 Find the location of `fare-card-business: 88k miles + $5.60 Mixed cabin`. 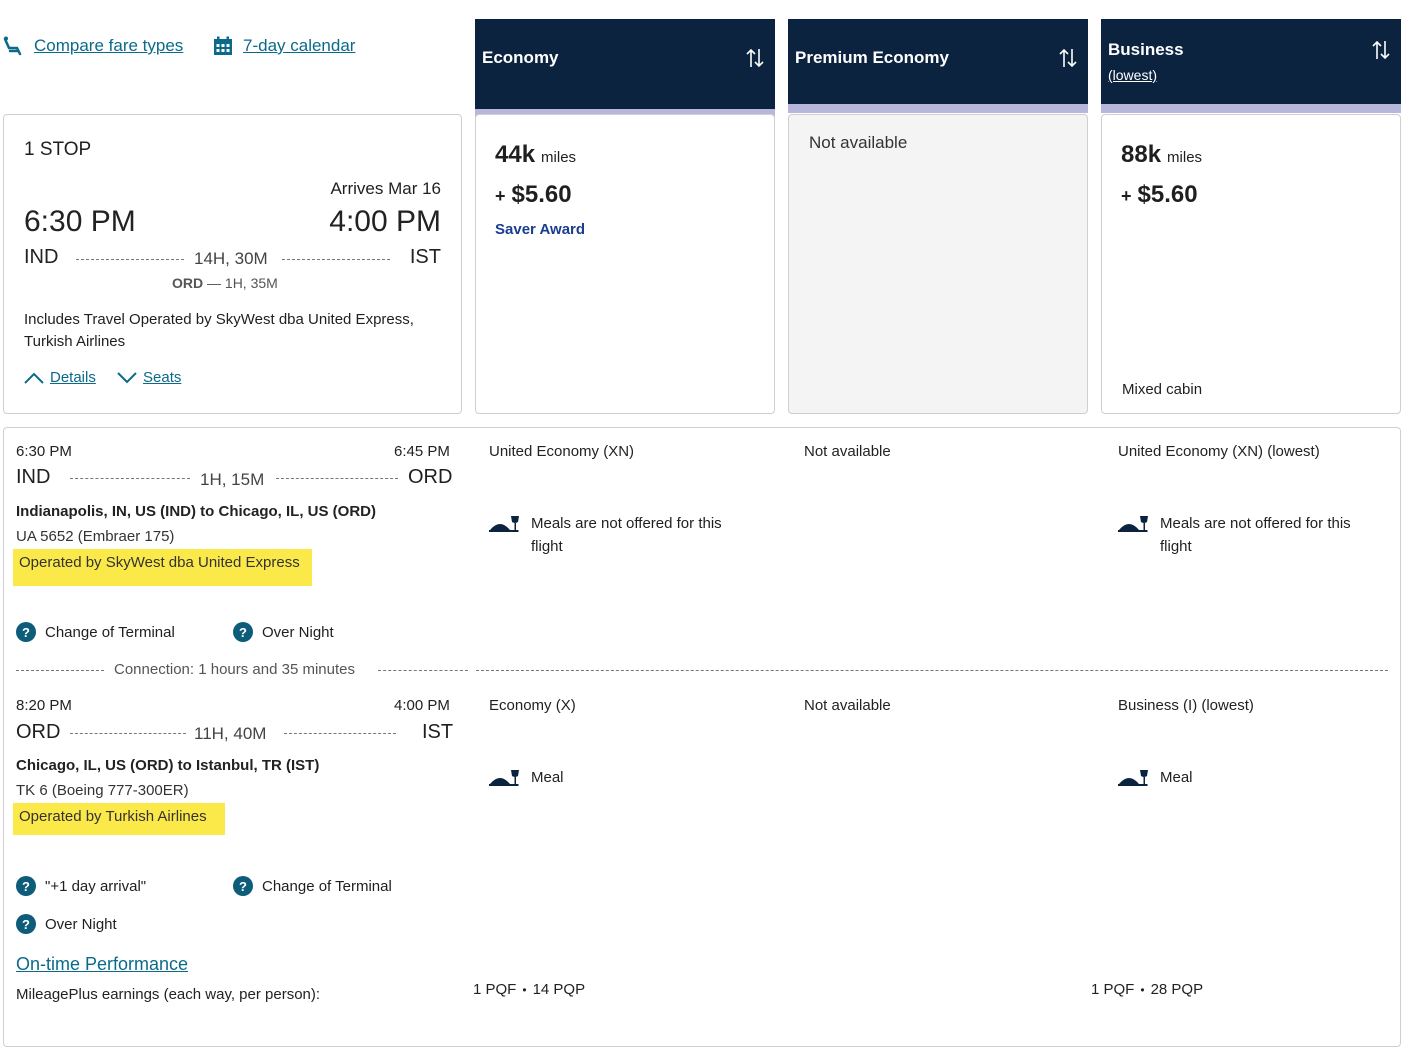

fare-card-business: 88k miles + $5.60 Mixed cabin is located at coordinates (1251, 264).